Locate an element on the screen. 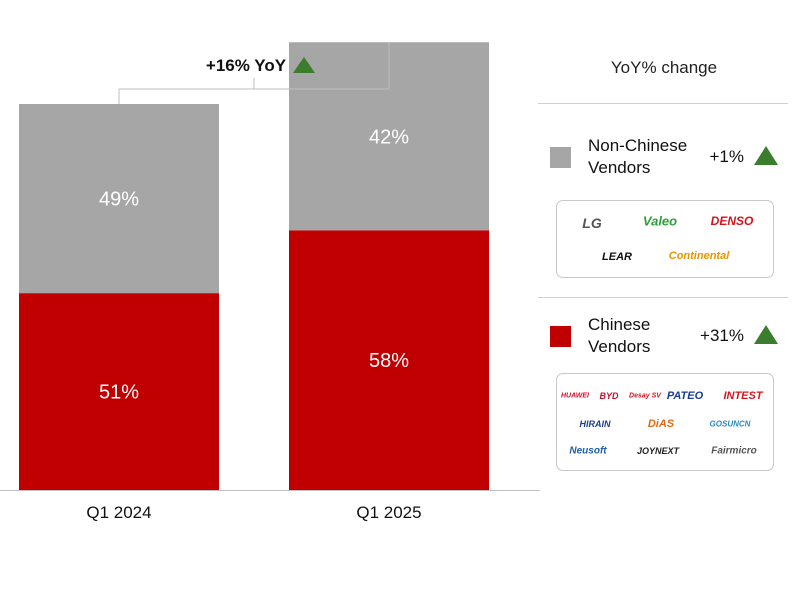  vendor-logo-fairmicro: Fairmicro is located at coordinates (734, 451).